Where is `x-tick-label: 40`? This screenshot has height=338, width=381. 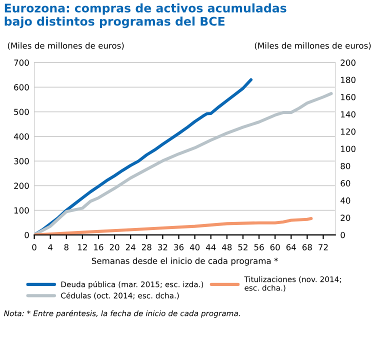
x-tick-label: 40 is located at coordinates (195, 247).